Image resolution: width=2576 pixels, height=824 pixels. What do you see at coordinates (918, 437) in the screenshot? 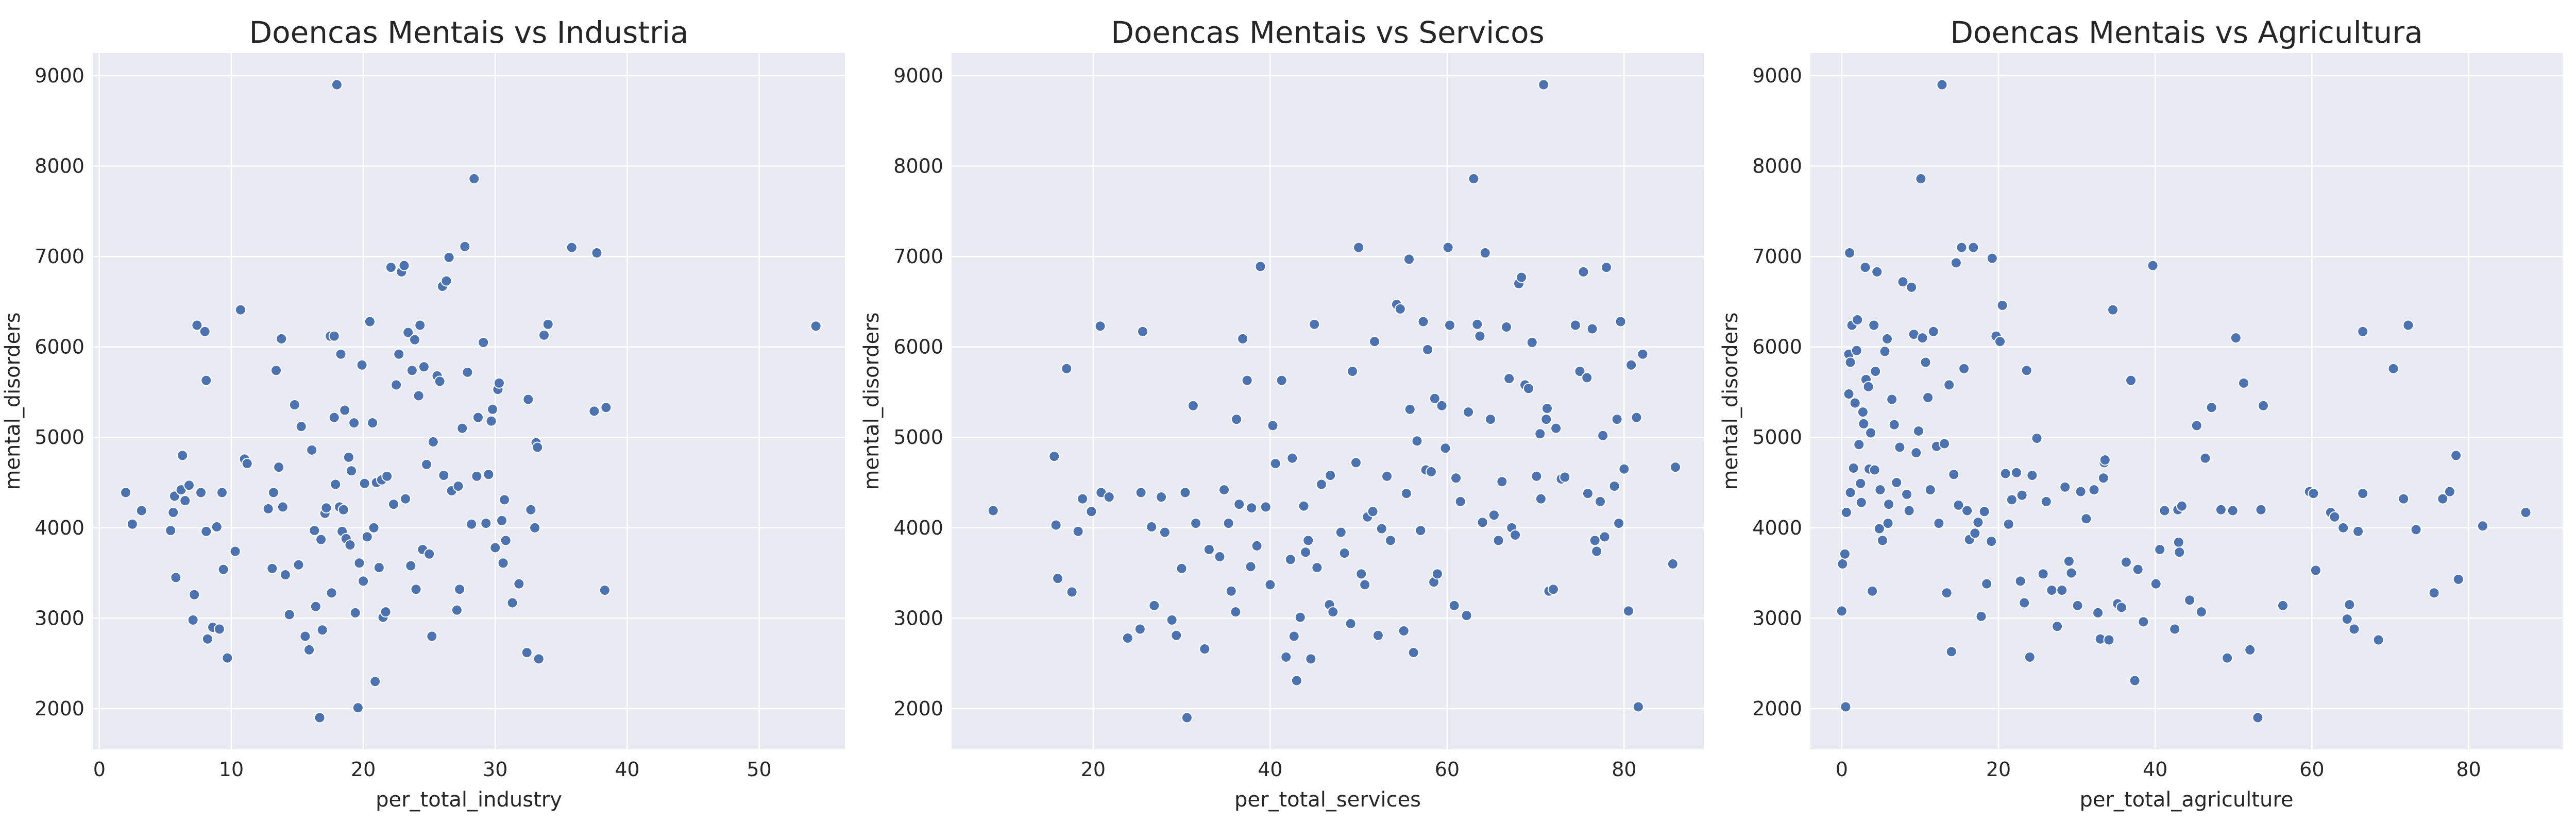
I see `y-tick-label: 5000` at bounding box center [918, 437].